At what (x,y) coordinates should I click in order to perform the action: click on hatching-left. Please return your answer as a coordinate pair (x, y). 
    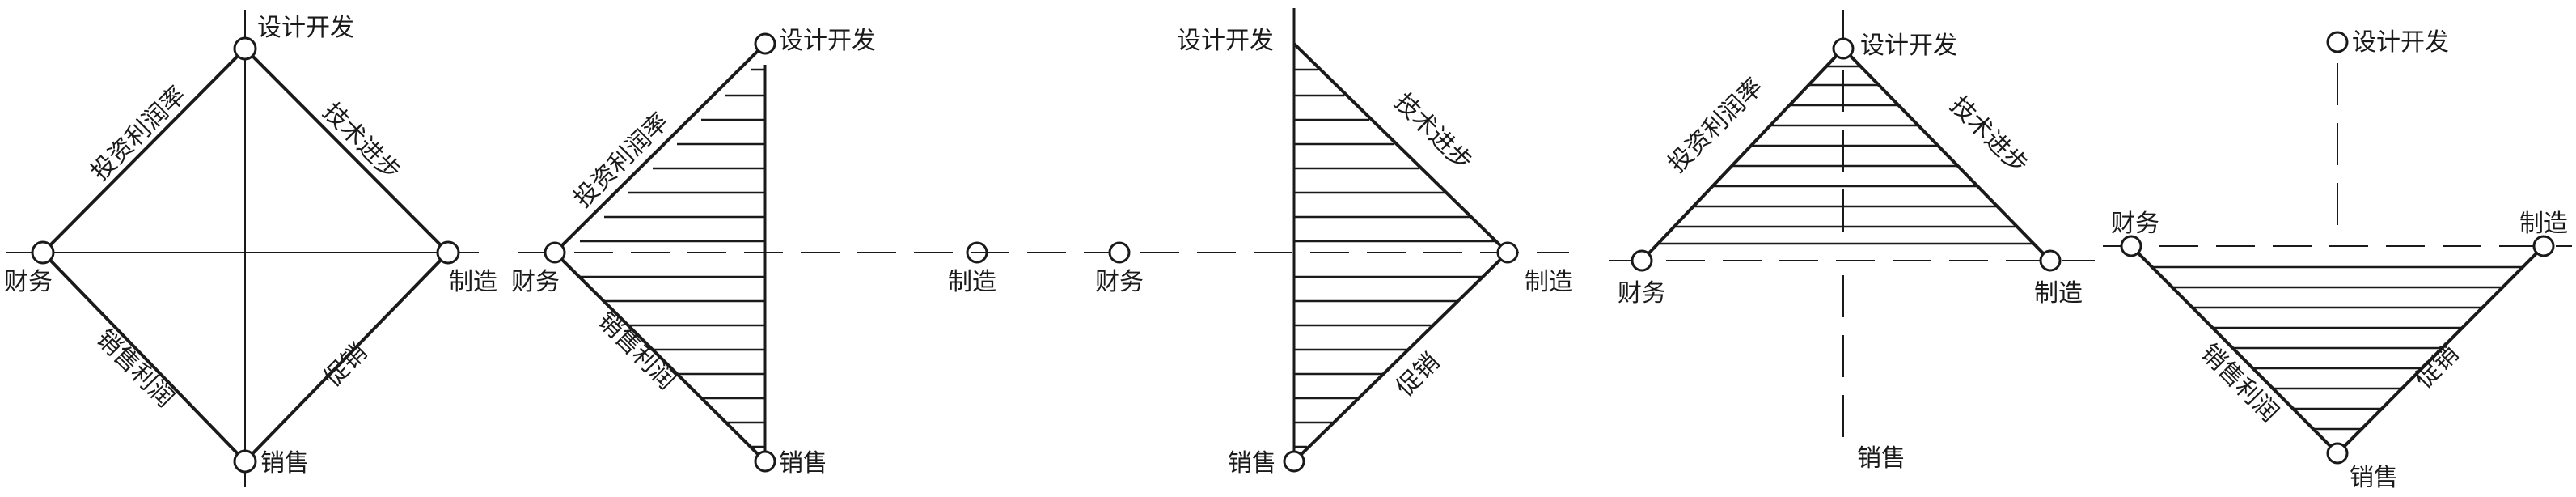
    Looking at the image, I should click on (672, 258).